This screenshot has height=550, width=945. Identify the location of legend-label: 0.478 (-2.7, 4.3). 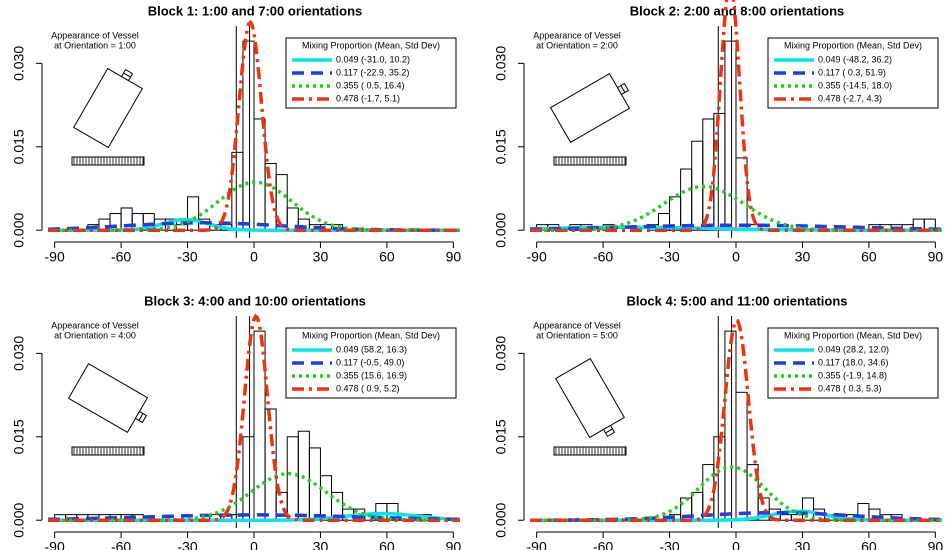
(850, 98).